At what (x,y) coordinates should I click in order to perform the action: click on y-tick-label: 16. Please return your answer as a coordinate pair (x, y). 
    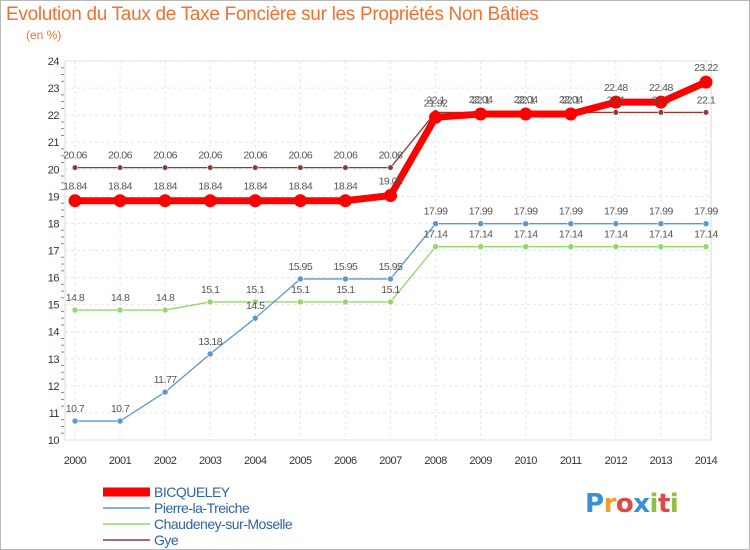
    Looking at the image, I should click on (54, 279).